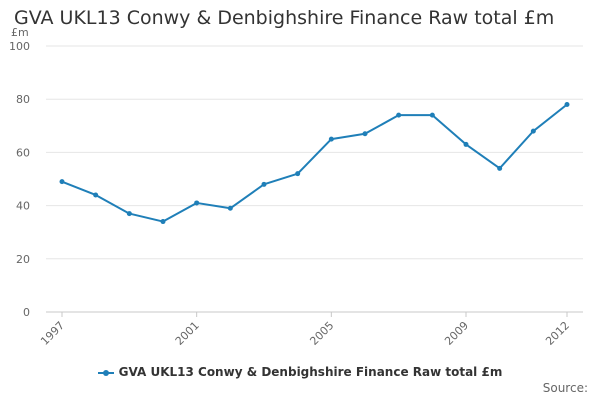  I want to click on y-axis: 0 20 40 60 80 100£m, so click(19, 172).